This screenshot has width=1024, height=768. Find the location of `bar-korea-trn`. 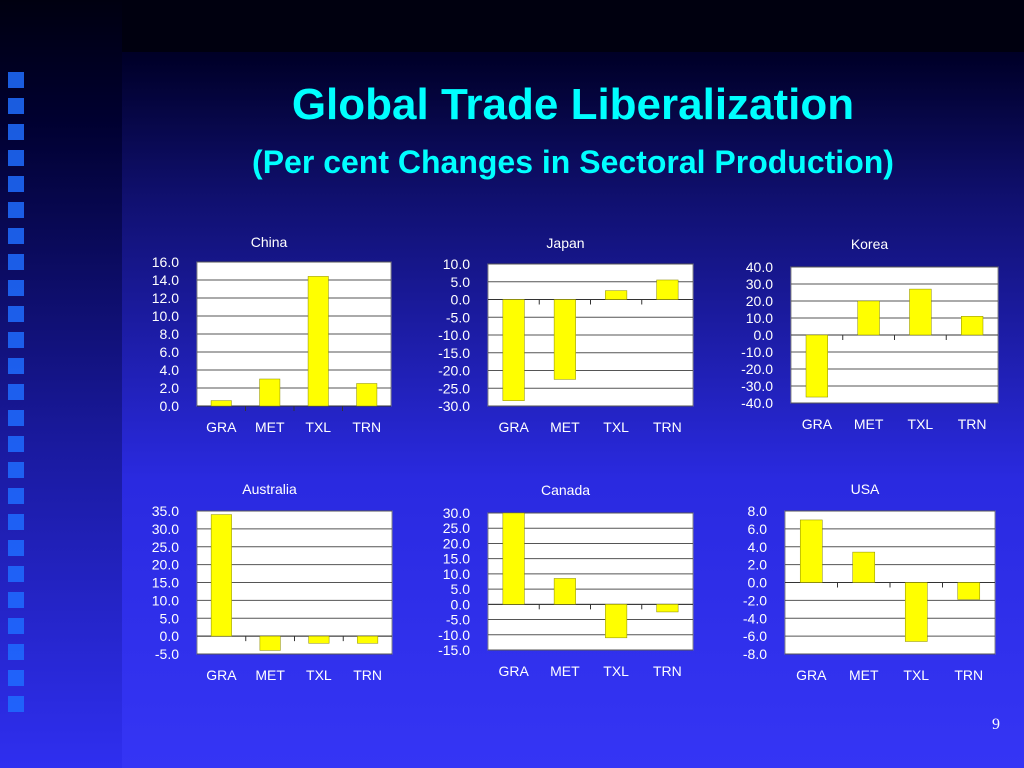

bar-korea-trn is located at coordinates (972, 326).